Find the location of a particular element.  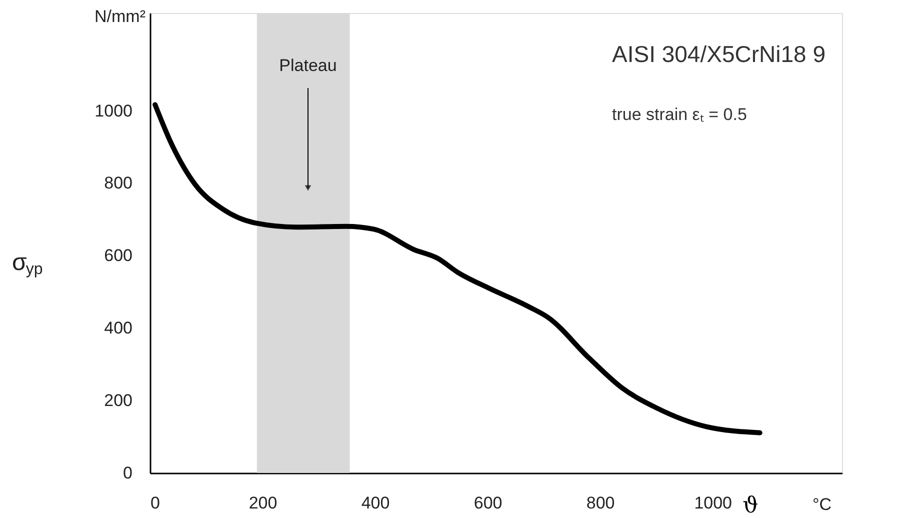

x-tick-label: 200 is located at coordinates (263, 503).